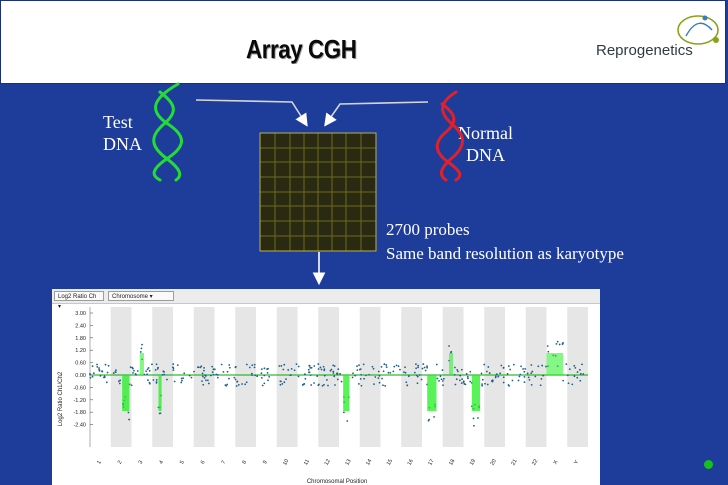  Describe the element at coordinates (449, 136) in the screenshot. I see `normal-dna-helix-icon` at that location.